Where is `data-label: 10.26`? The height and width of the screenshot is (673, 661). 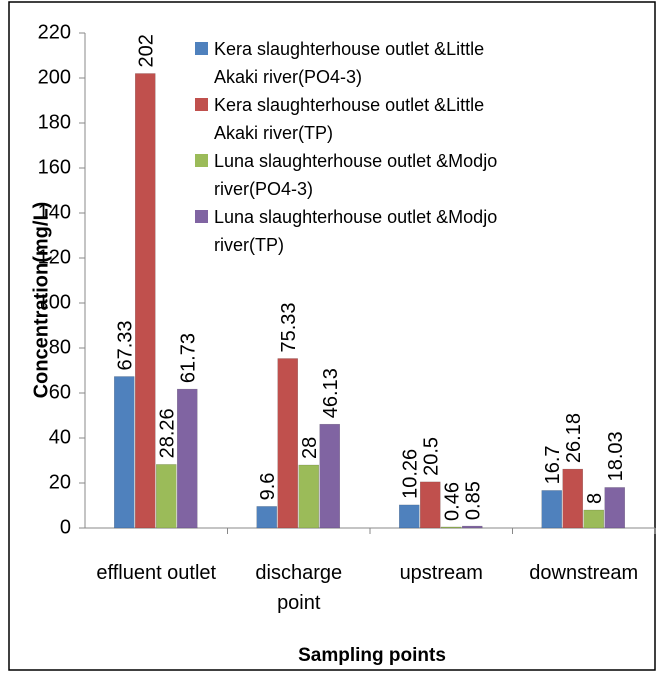 data-label: 10.26 is located at coordinates (410, 474).